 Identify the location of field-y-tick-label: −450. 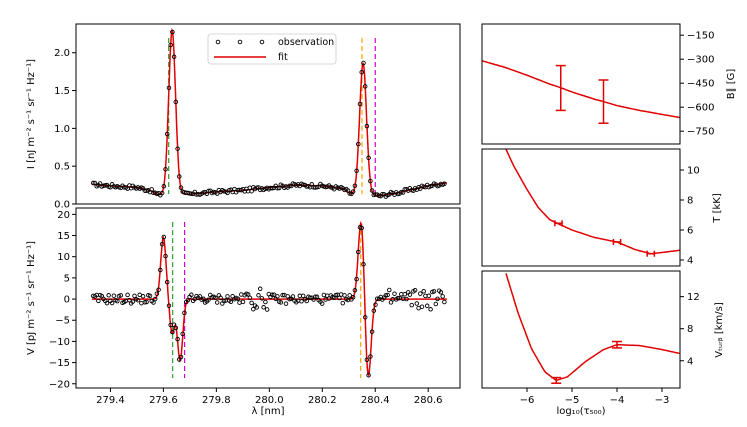
(700, 84).